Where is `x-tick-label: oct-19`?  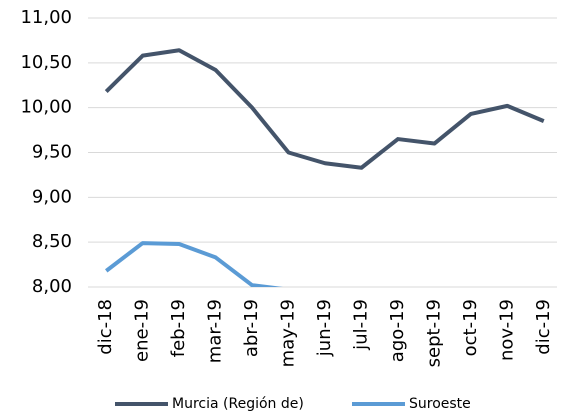
x-tick-label: oct-19 is located at coordinates (470, 327).